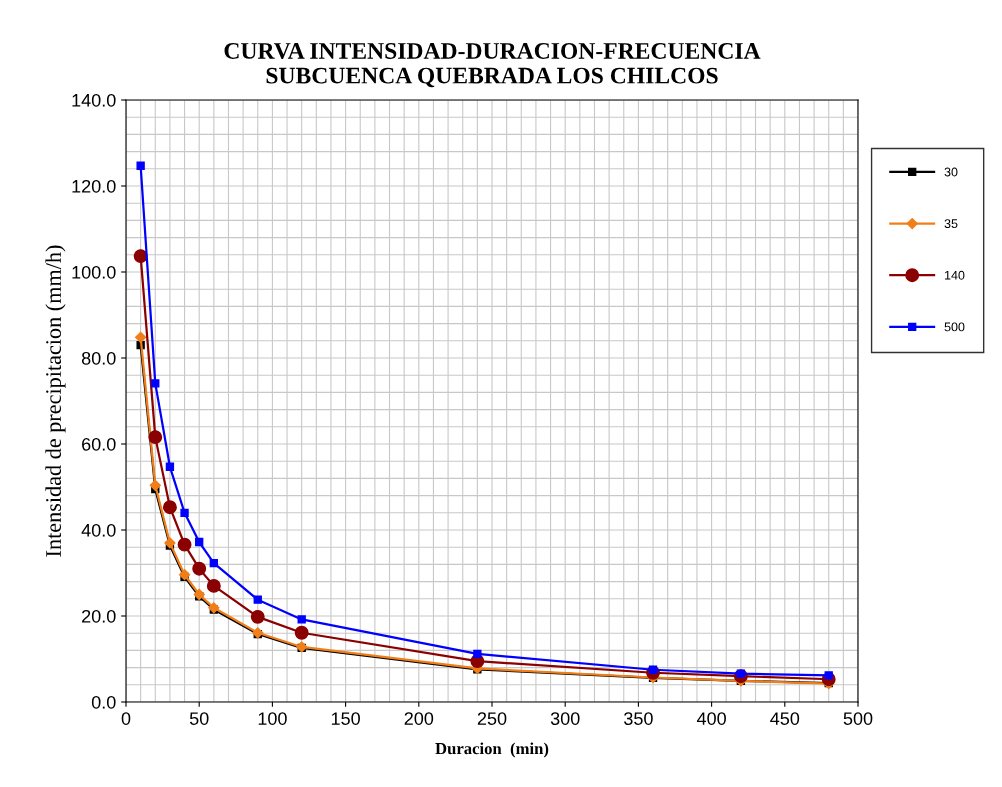 This screenshot has height=787, width=1002. I want to click on x-tick-label: 200, so click(419, 718).